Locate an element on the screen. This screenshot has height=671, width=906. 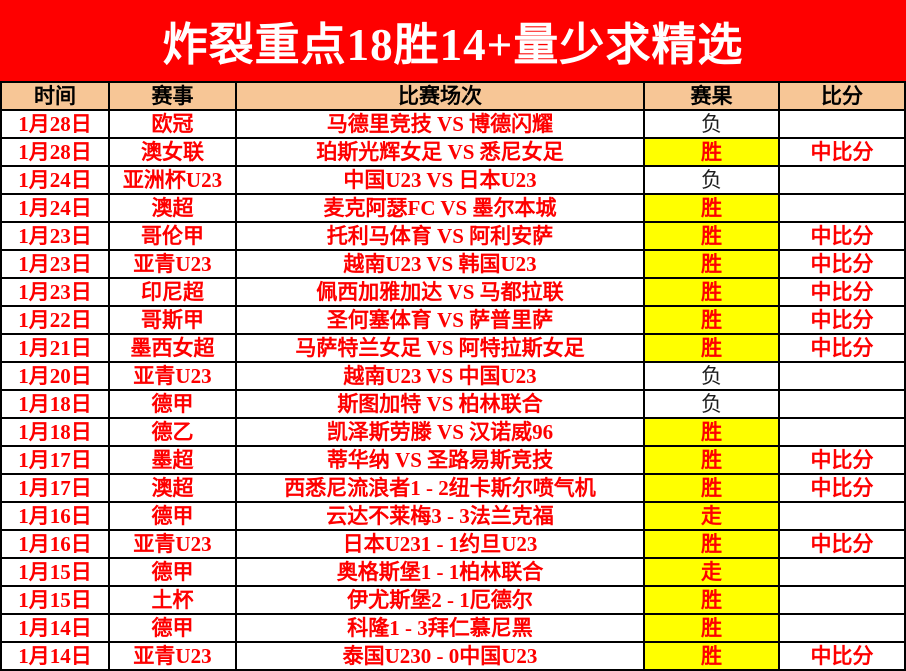
table-row: 1月17日 澳超 西悉尼流浪者1 - 2纽卡斯尔喷气机 胜 中比分 is located at coordinates (453, 489).